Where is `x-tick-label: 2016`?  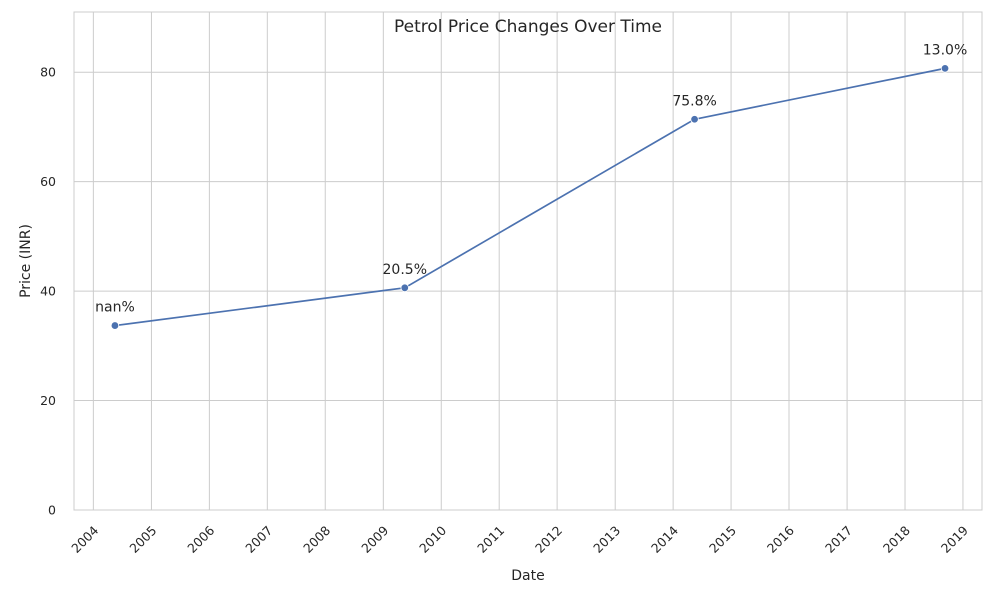
x-tick-label: 2016 is located at coordinates (780, 539).